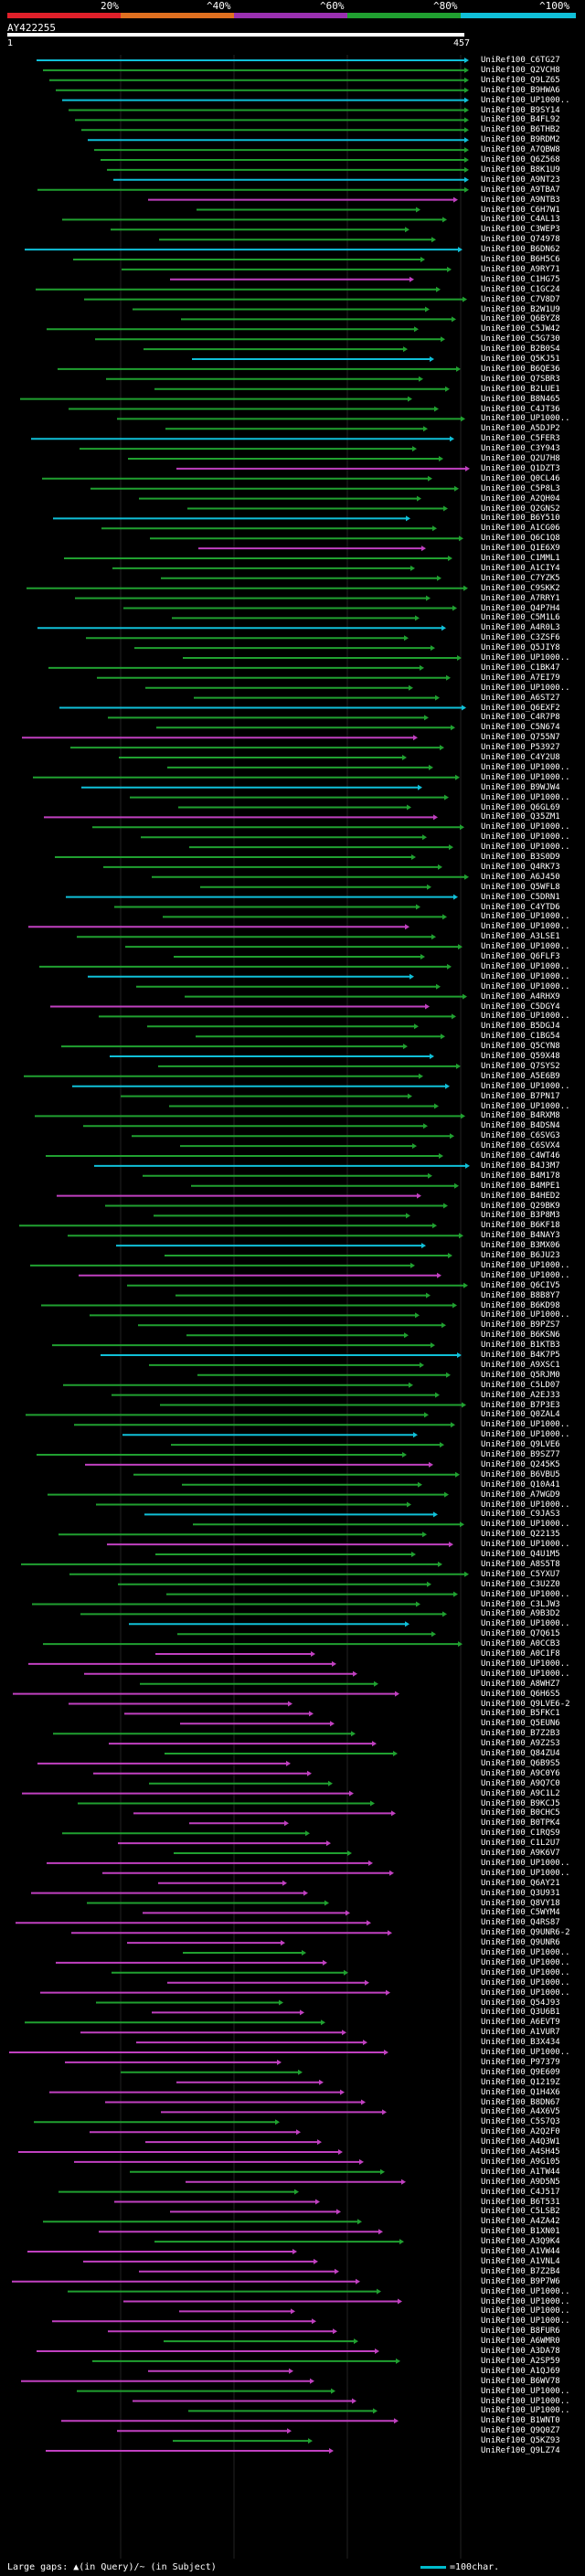 The height and width of the screenshot is (2576, 585). What do you see at coordinates (520, 2072) in the screenshot?
I see `hit-label: UniRef100_Q9E609` at bounding box center [520, 2072].